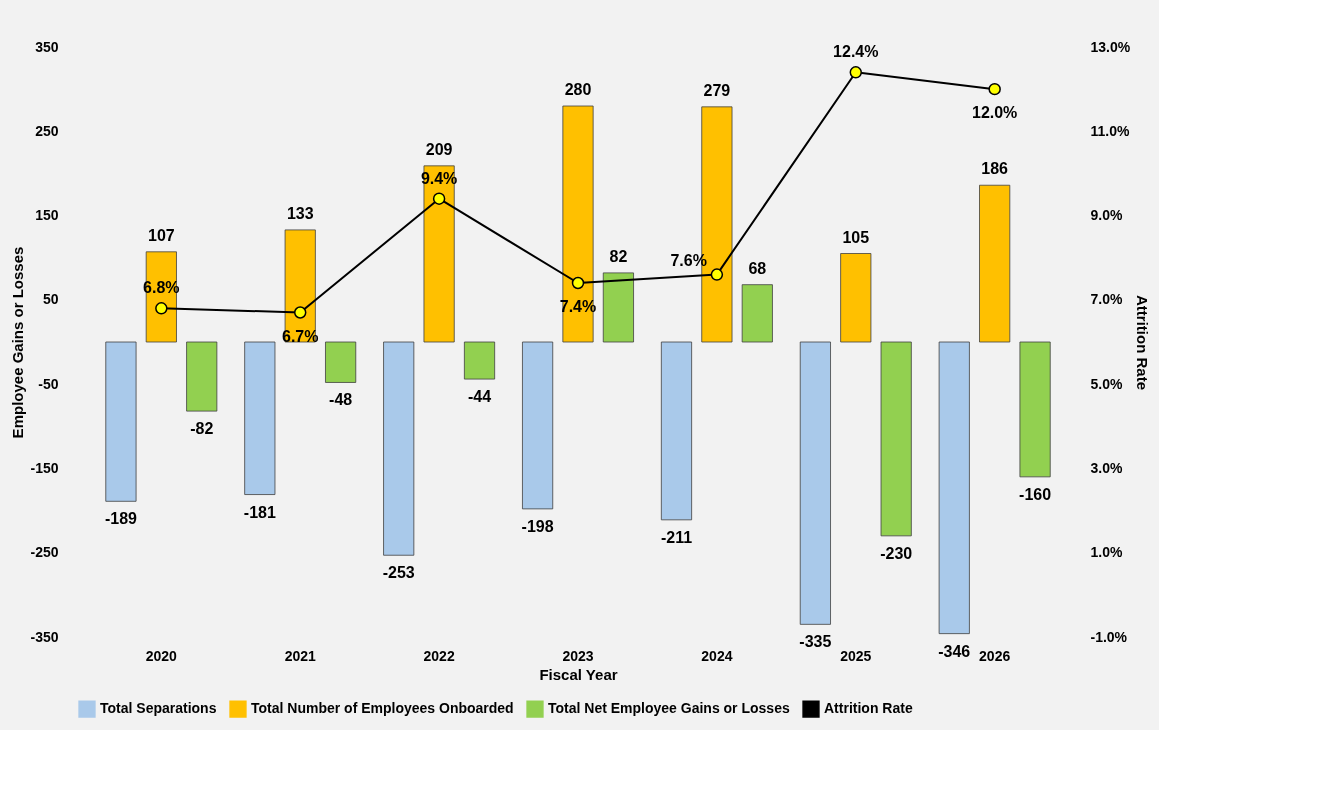 The width and height of the screenshot is (1342, 803). I want to click on y-tick-label: -50, so click(48, 383).